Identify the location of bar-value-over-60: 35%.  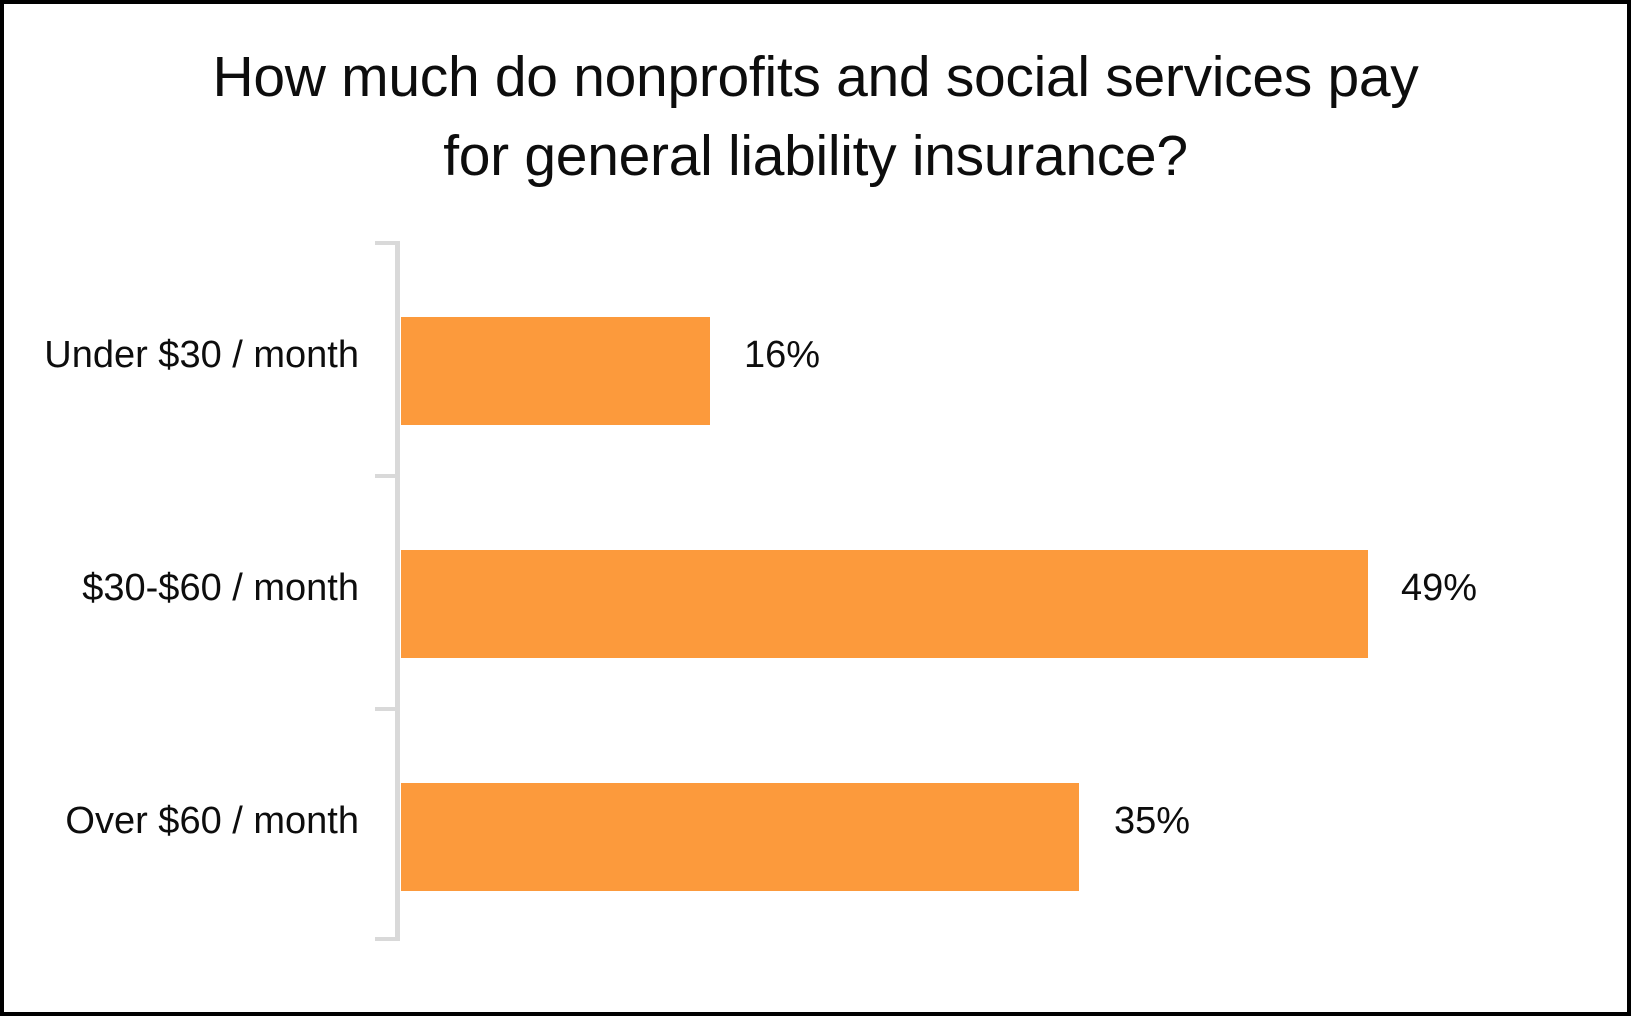
(1152, 821).